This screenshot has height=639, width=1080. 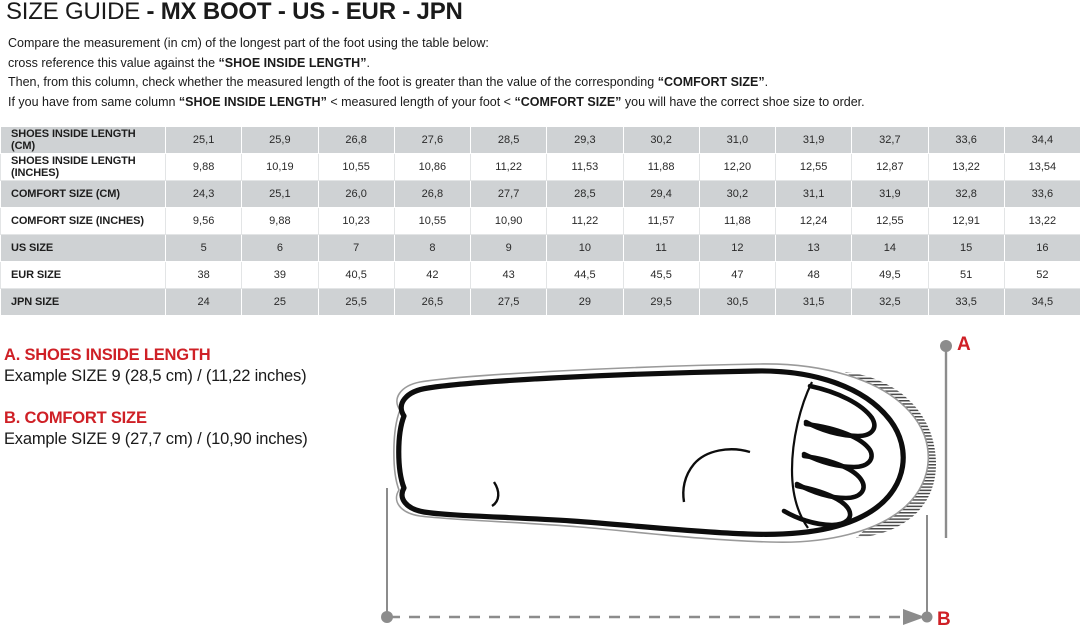 What do you see at coordinates (356, 194) in the screenshot?
I see `table-cell: 26,0` at bounding box center [356, 194].